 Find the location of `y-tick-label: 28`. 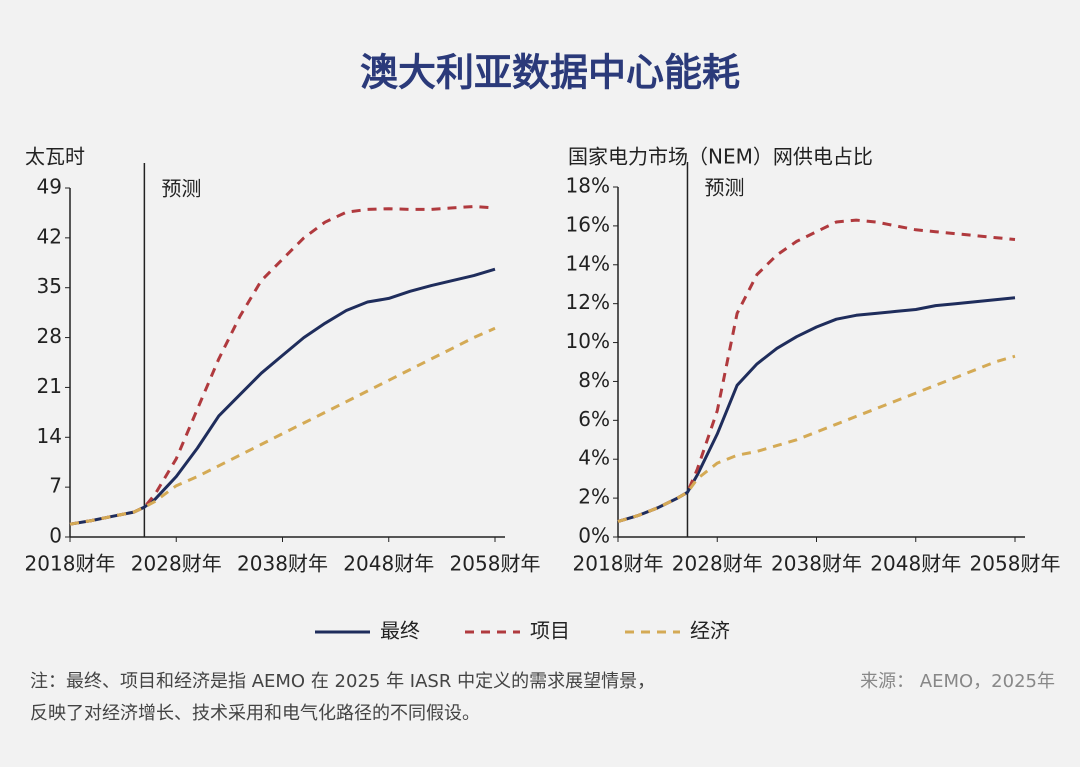

y-tick-label: 28 is located at coordinates (49, 336).